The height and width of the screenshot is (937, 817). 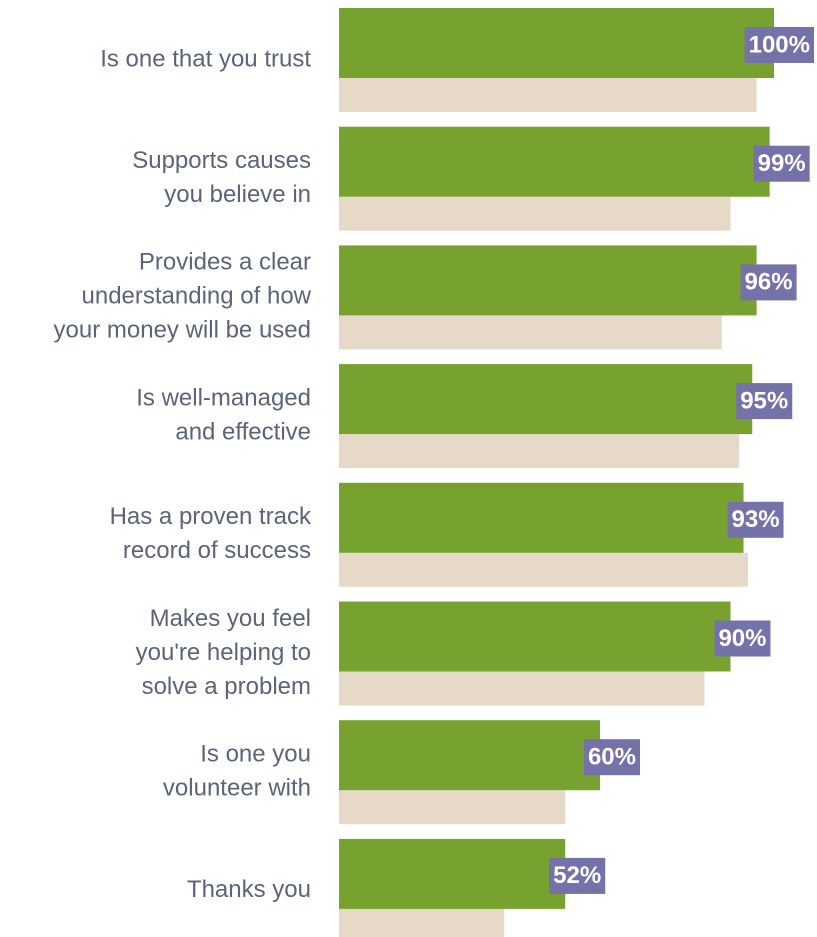 I want to click on value-label: 96%, so click(x=769, y=282).